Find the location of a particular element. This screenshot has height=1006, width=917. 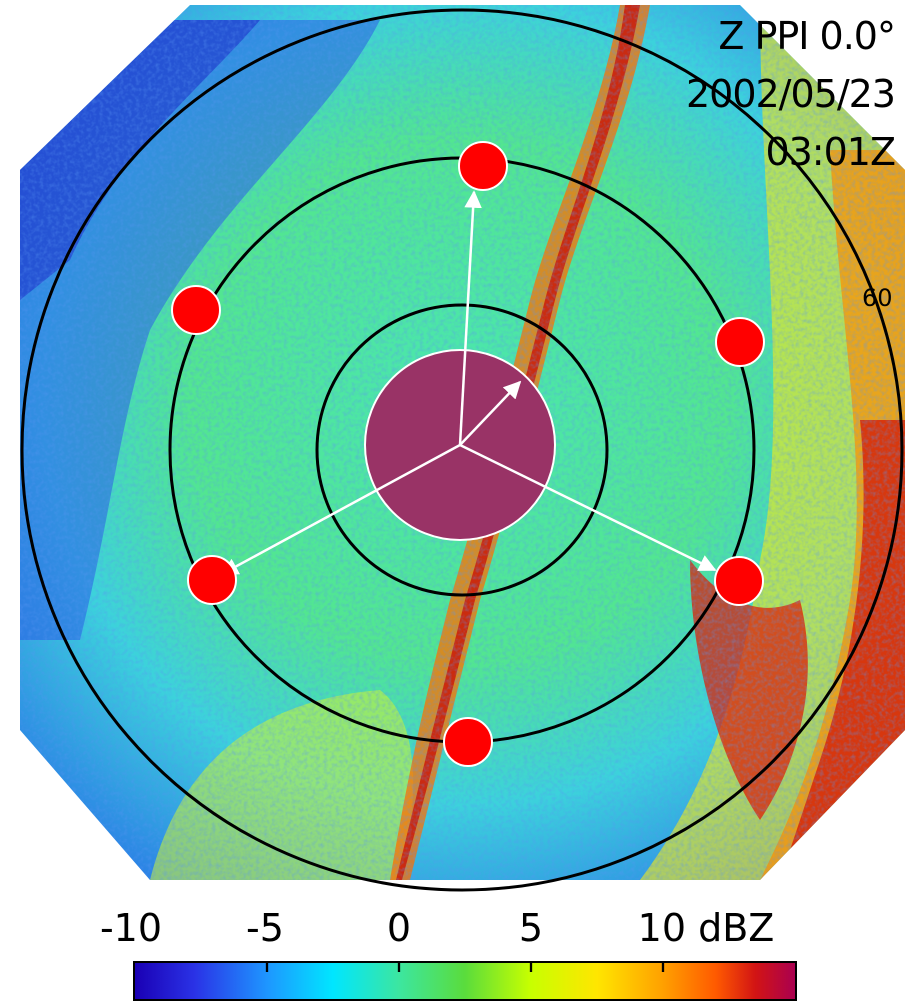

colorbar is located at coordinates (465, 981).